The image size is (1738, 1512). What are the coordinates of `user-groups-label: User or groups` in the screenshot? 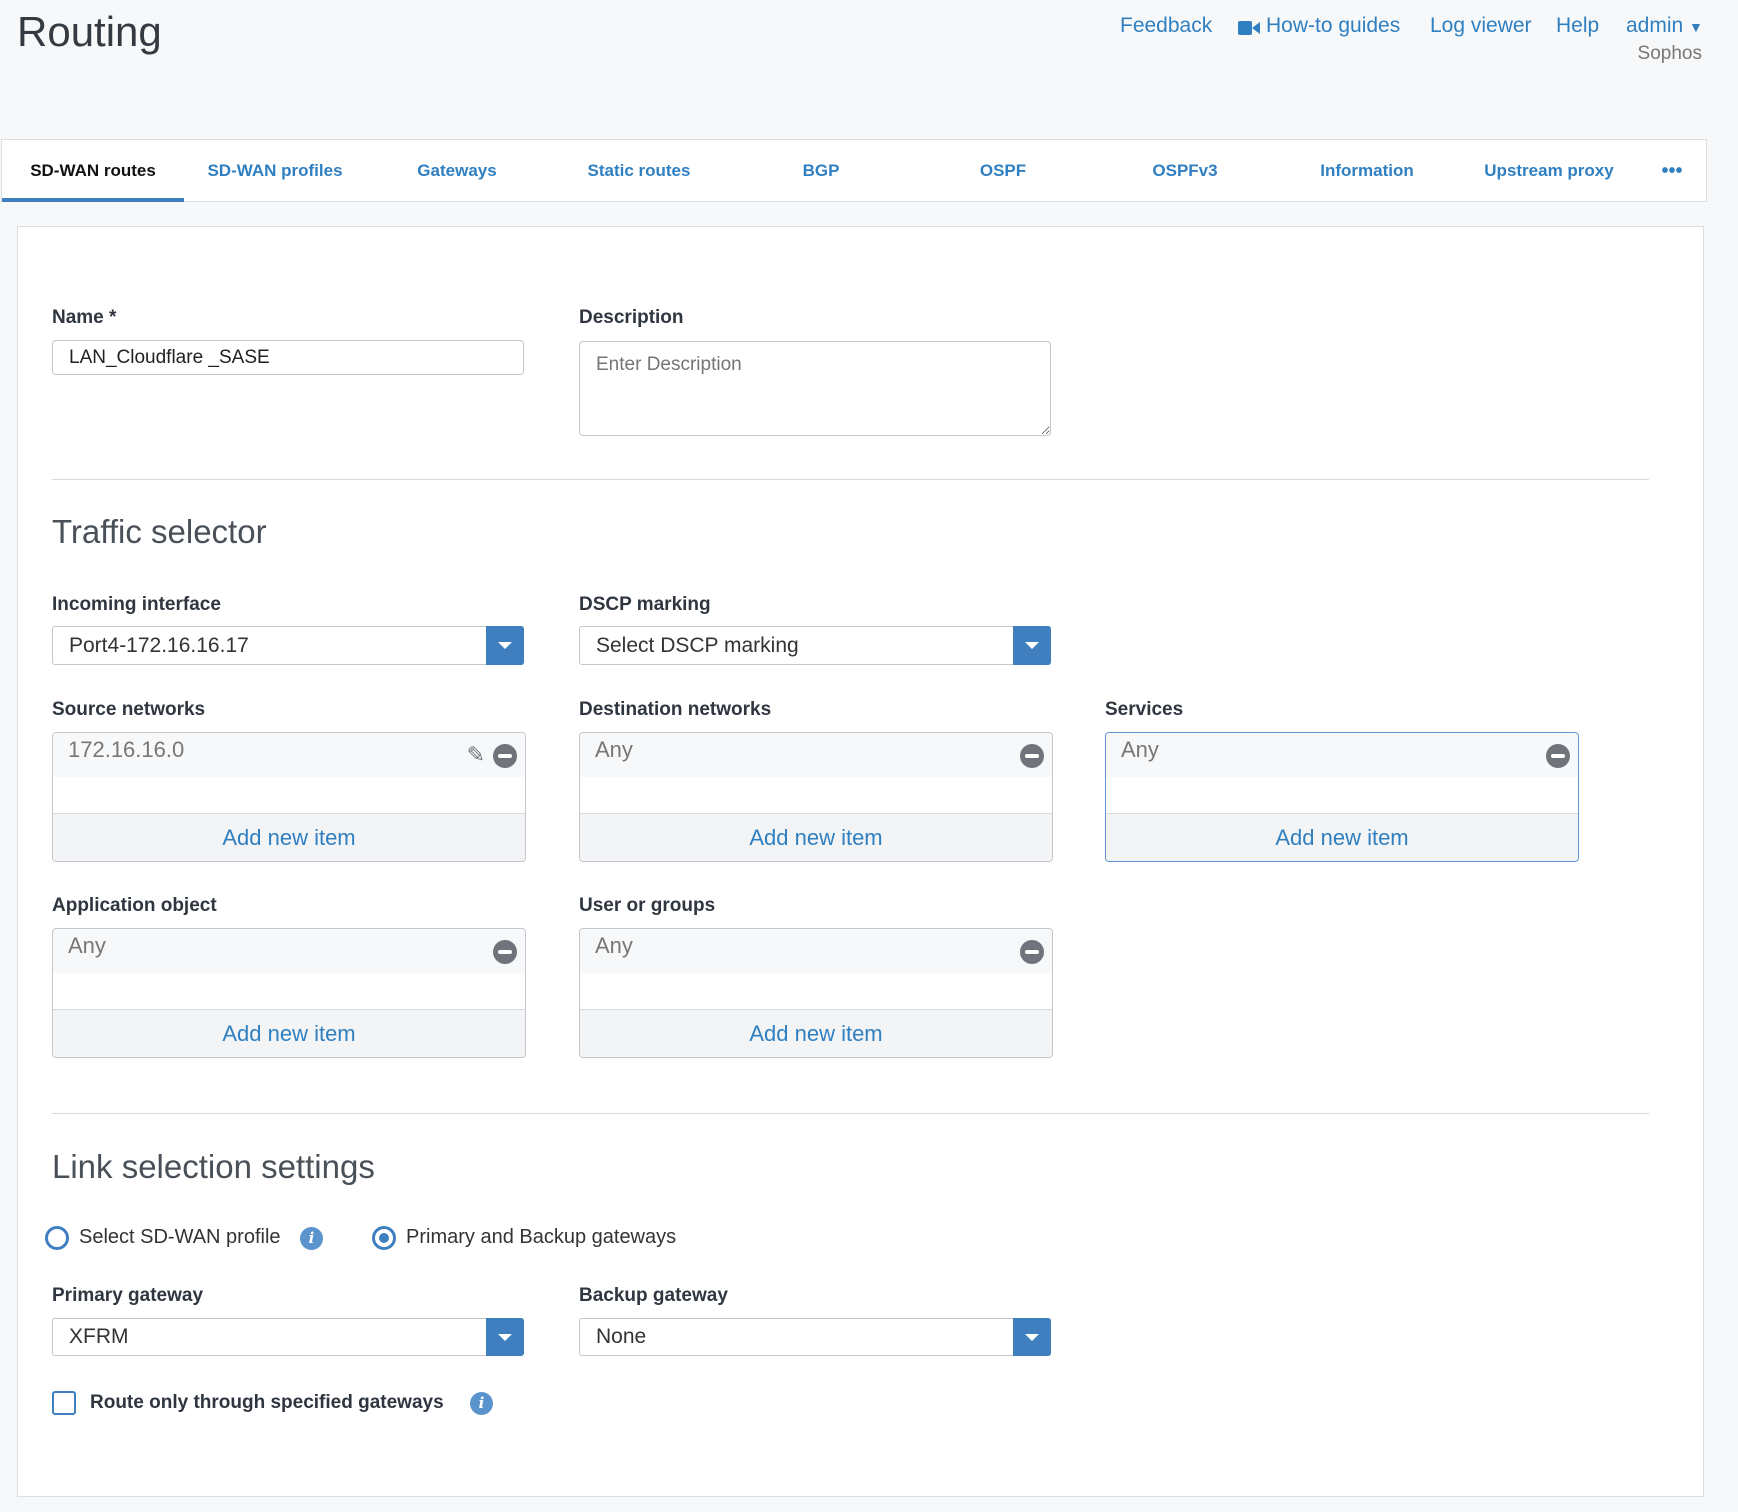 It's located at (647, 905).